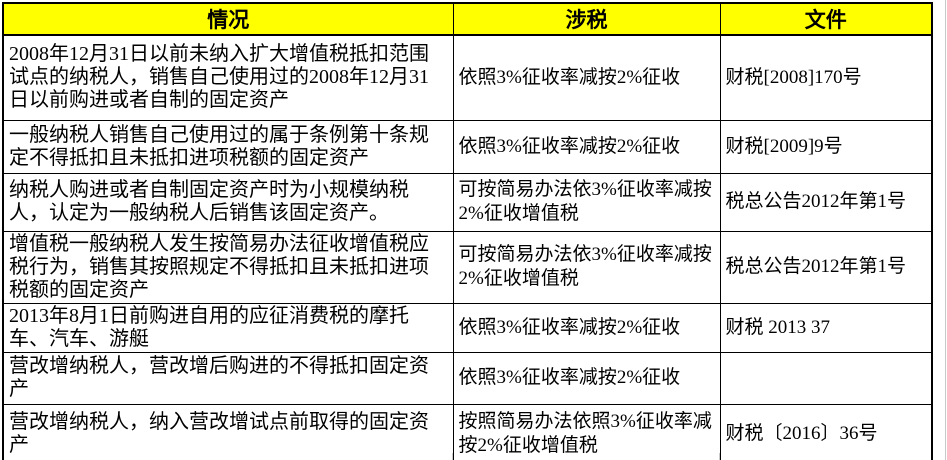 The height and width of the screenshot is (460, 947). Describe the element at coordinates (228, 146) in the screenshot. I see `cell-situation: 一般纳税人销售自己使用过的属于条例第十条规定不得抵扣且未抵扣进项税额的固定资产` at that location.